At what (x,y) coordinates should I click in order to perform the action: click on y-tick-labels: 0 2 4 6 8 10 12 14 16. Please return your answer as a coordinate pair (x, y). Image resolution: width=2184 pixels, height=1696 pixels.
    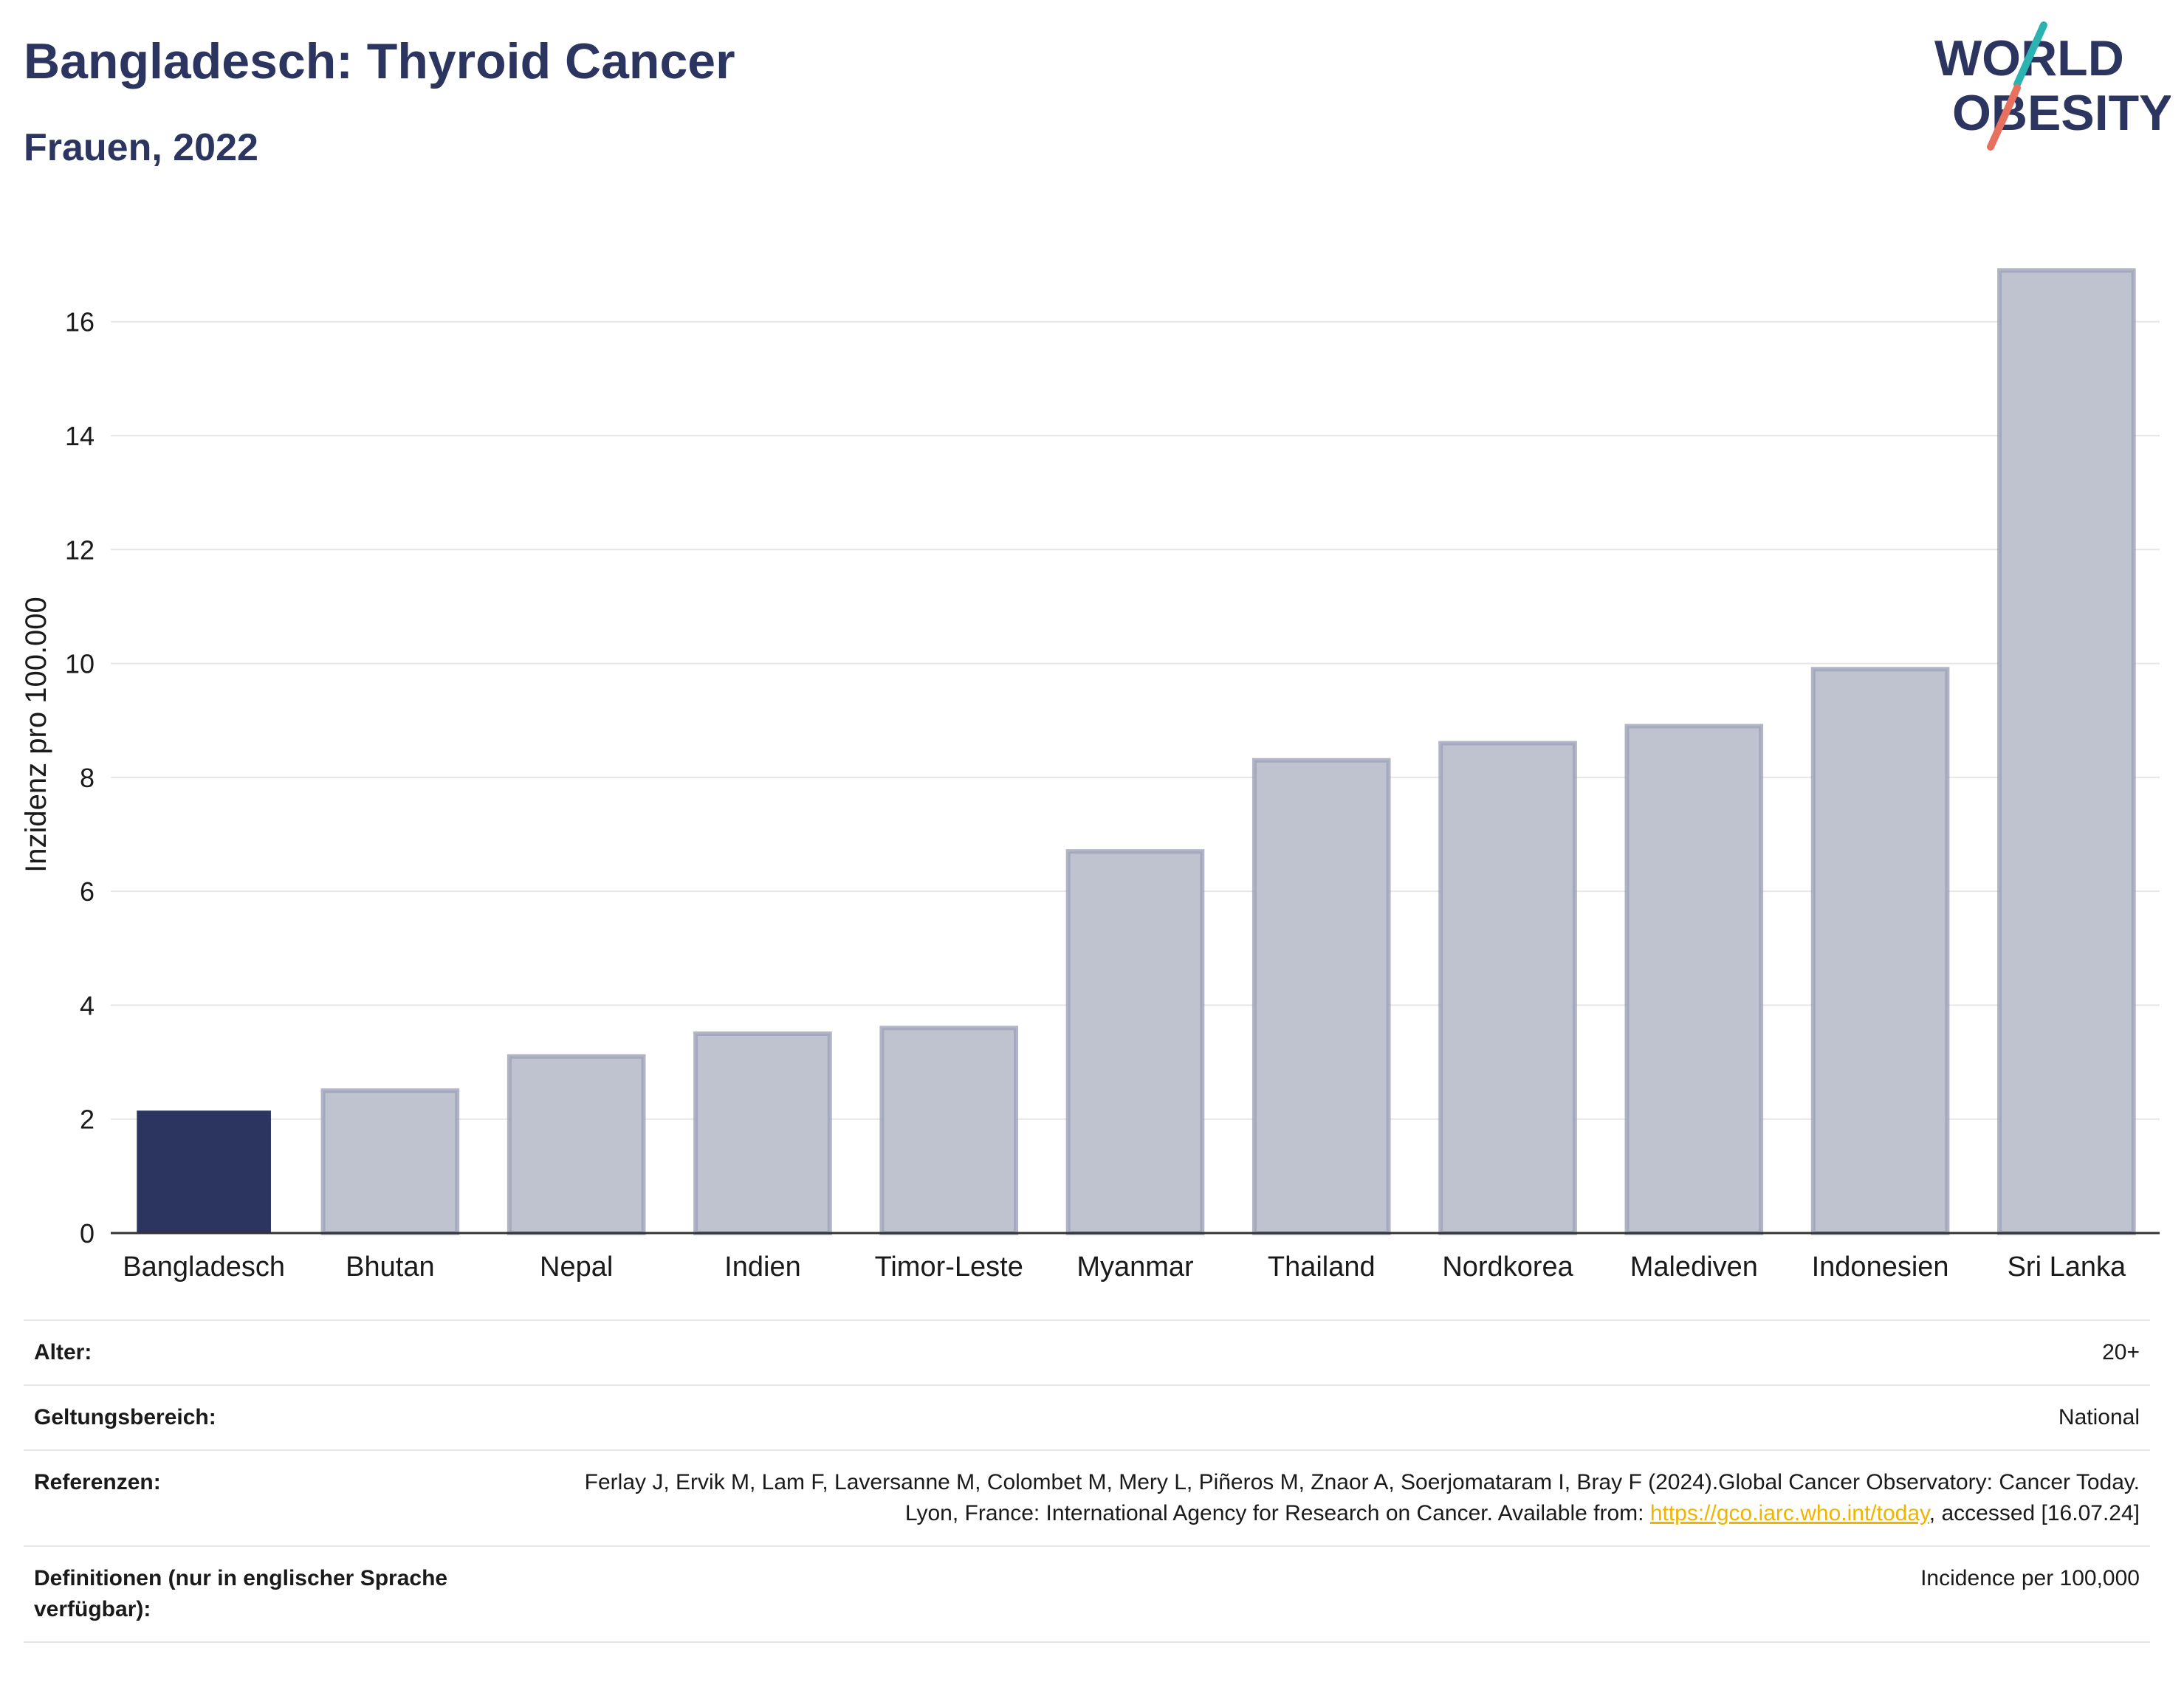
    Looking at the image, I should click on (80, 778).